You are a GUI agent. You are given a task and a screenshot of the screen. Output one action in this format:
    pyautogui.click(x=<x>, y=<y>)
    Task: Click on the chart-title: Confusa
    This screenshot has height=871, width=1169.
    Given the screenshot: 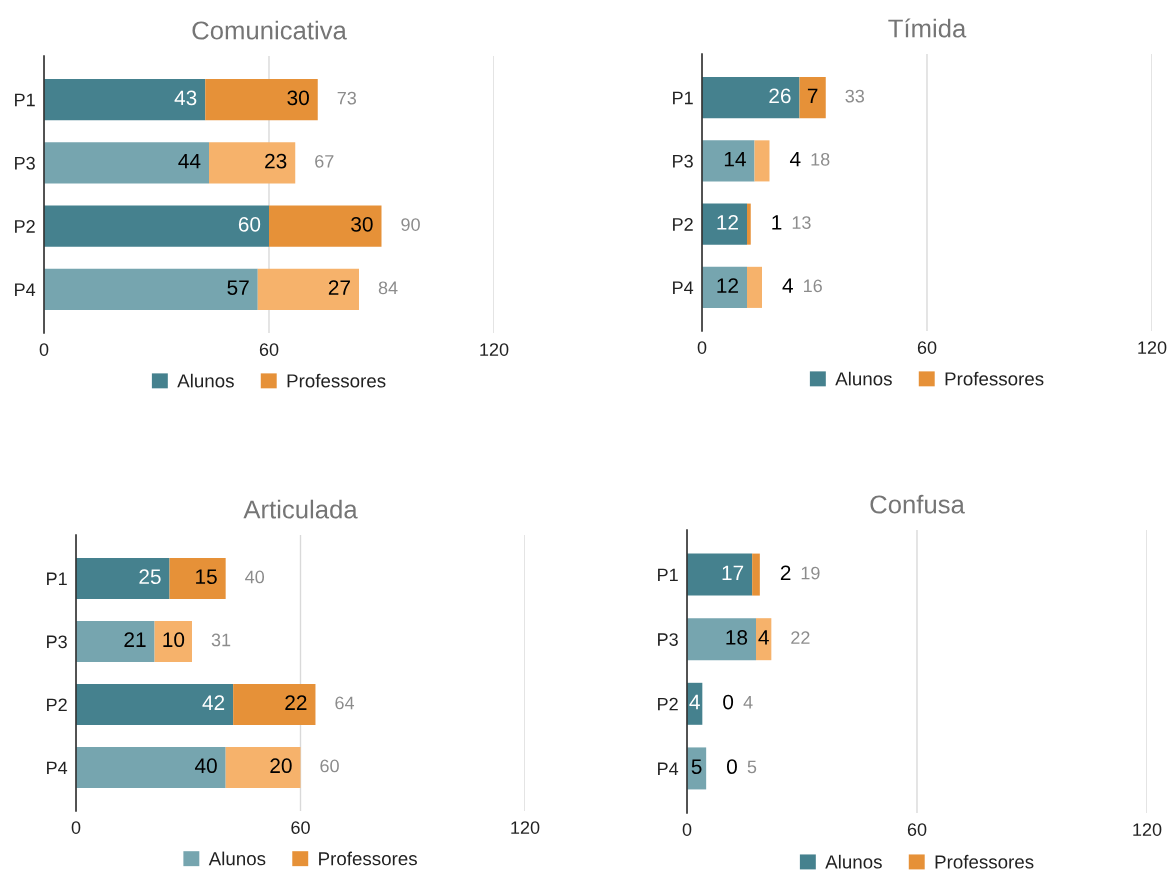 What is the action you would take?
    pyautogui.click(x=917, y=504)
    